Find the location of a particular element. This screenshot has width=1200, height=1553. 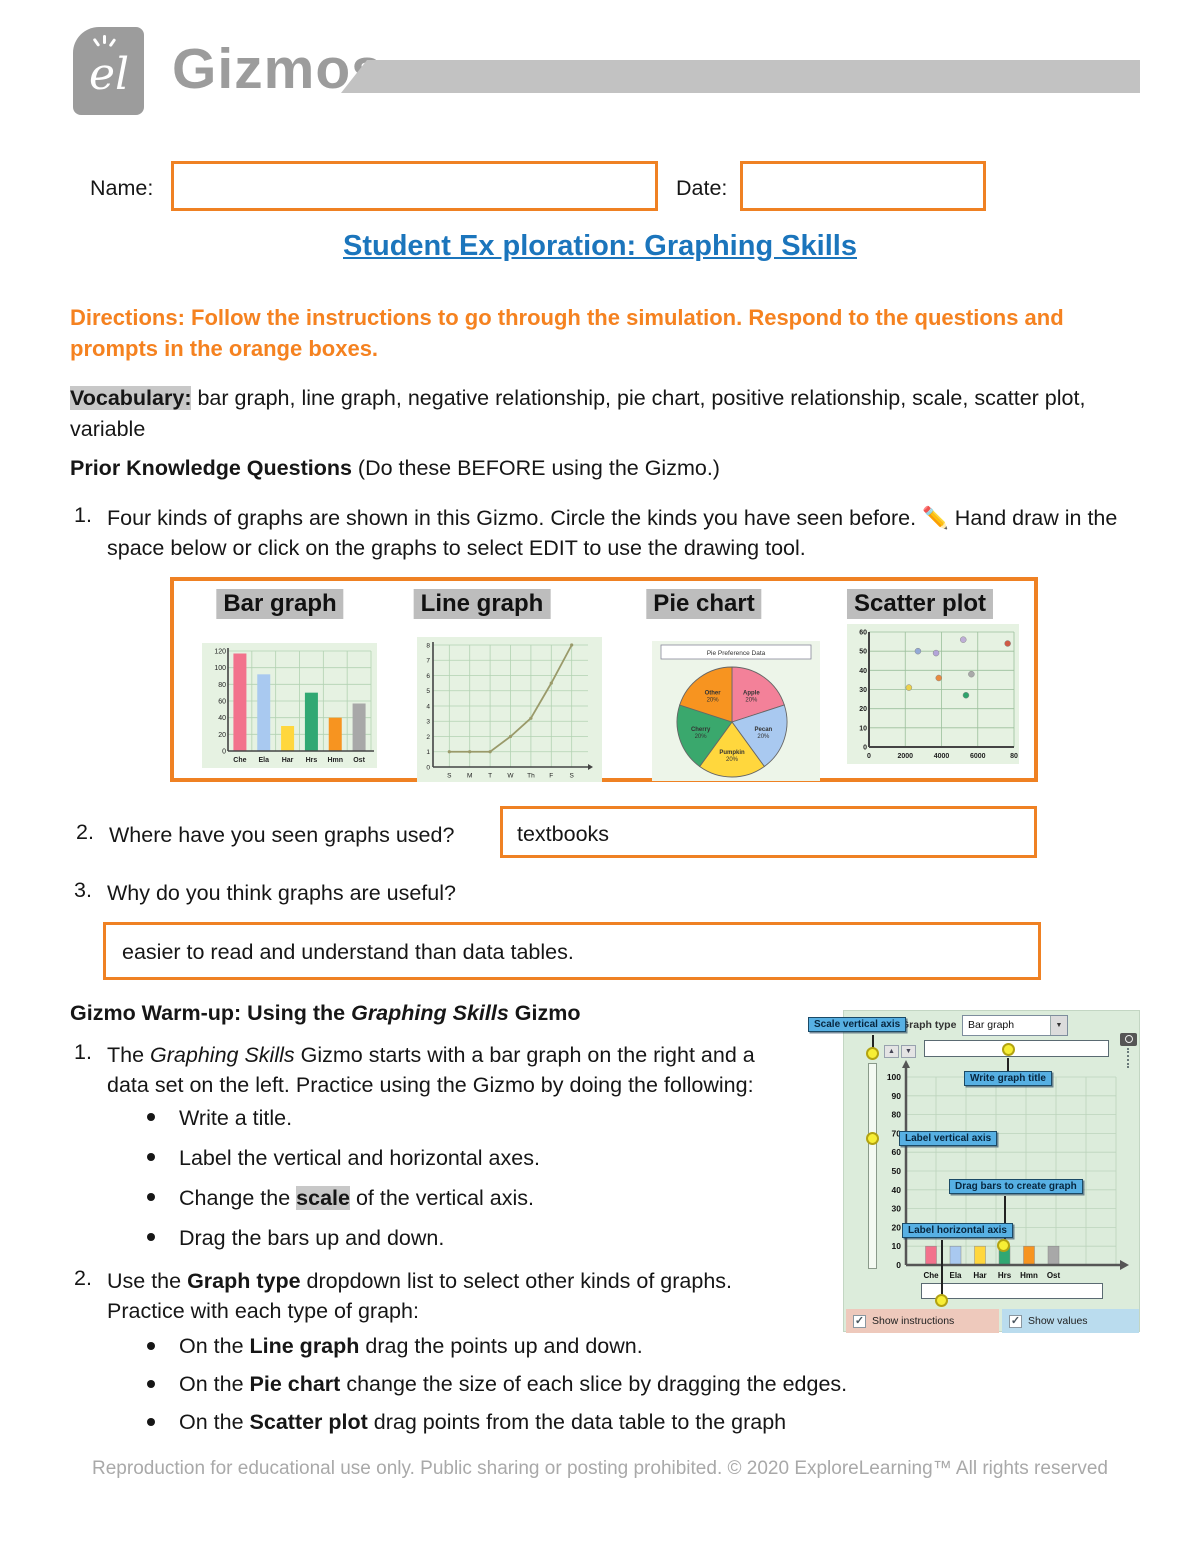

svg-text: 120 is located at coordinates (220, 651).